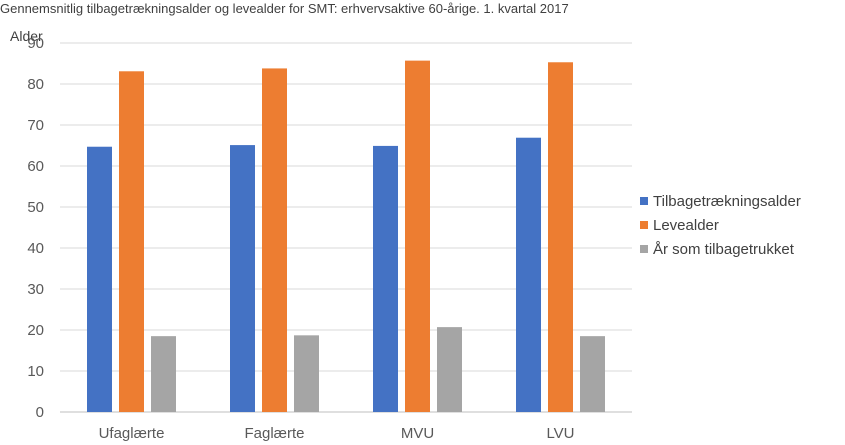 The image size is (845, 445). I want to click on legend-item: Levealder, so click(720, 225).